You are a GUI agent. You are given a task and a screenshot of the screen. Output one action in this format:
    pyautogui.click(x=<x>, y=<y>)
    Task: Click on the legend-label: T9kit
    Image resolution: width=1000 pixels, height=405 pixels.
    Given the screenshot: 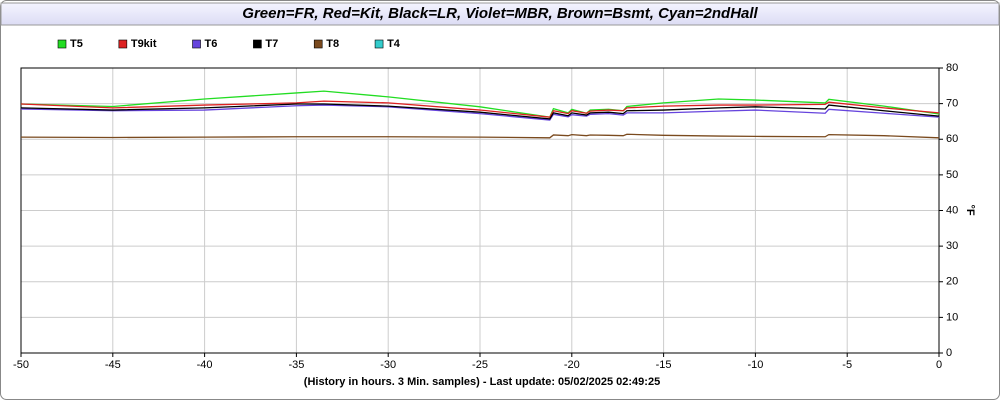 What is the action you would take?
    pyautogui.click(x=144, y=44)
    